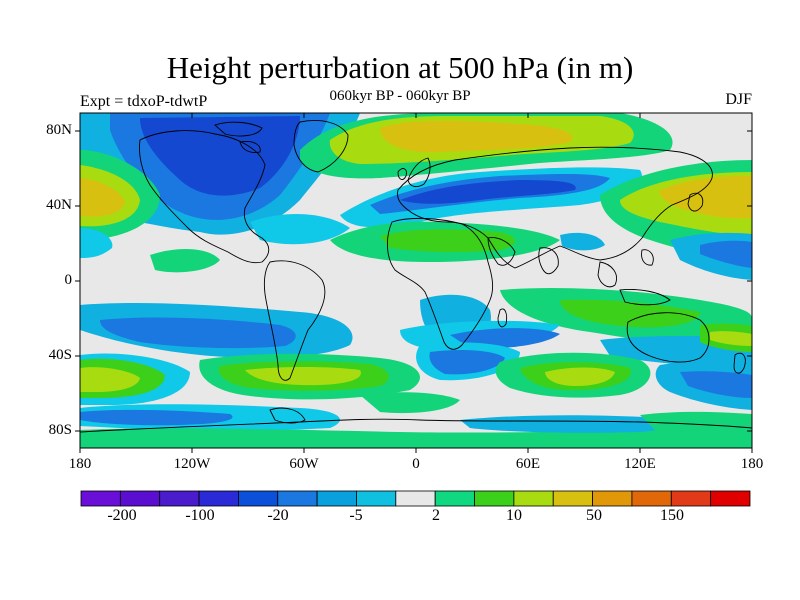  I want to click on colorbar-label: 150, so click(672, 515).